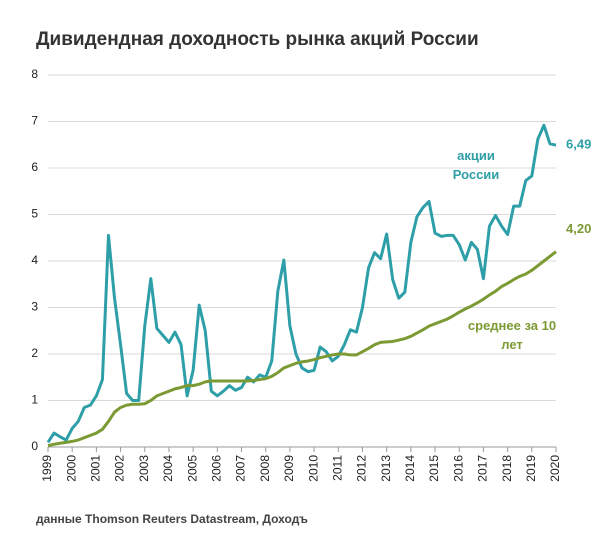 This screenshot has width=602, height=545. What do you see at coordinates (555, 468) in the screenshot?
I see `x-tick-label: 2020` at bounding box center [555, 468].